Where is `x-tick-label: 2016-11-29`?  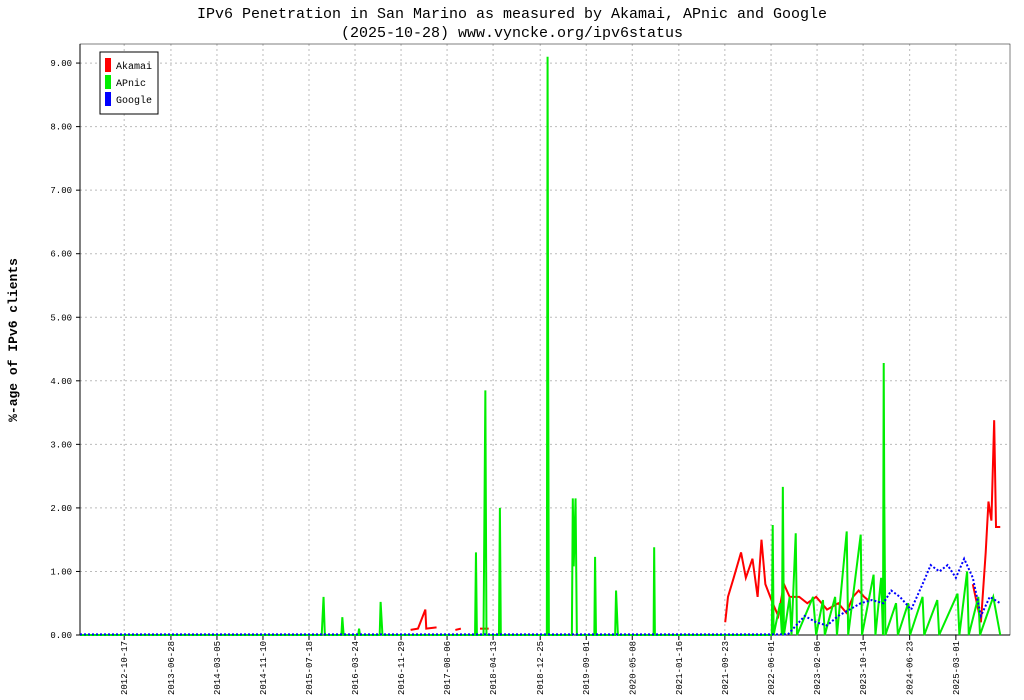 x-tick-label: 2016-11-29 is located at coordinates (402, 668).